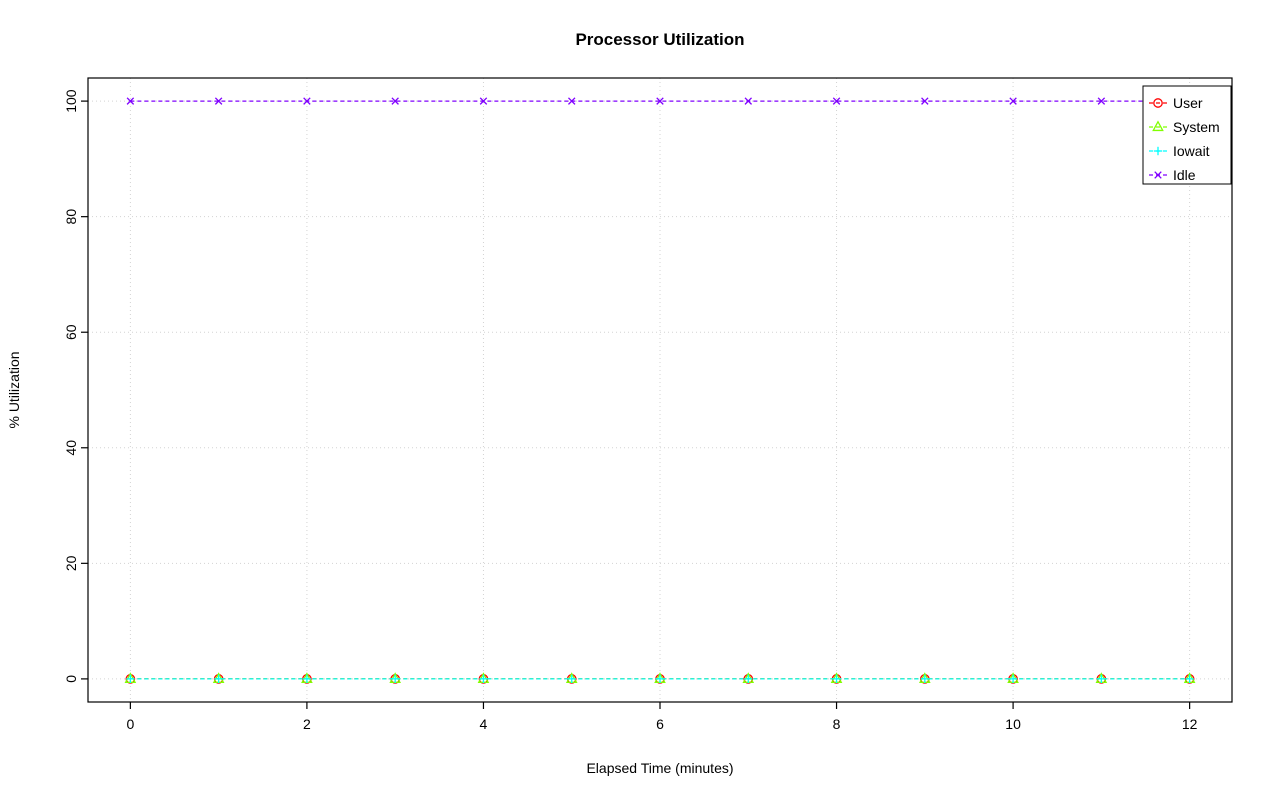  Describe the element at coordinates (1196, 127) in the screenshot. I see `legend-label: System` at that location.